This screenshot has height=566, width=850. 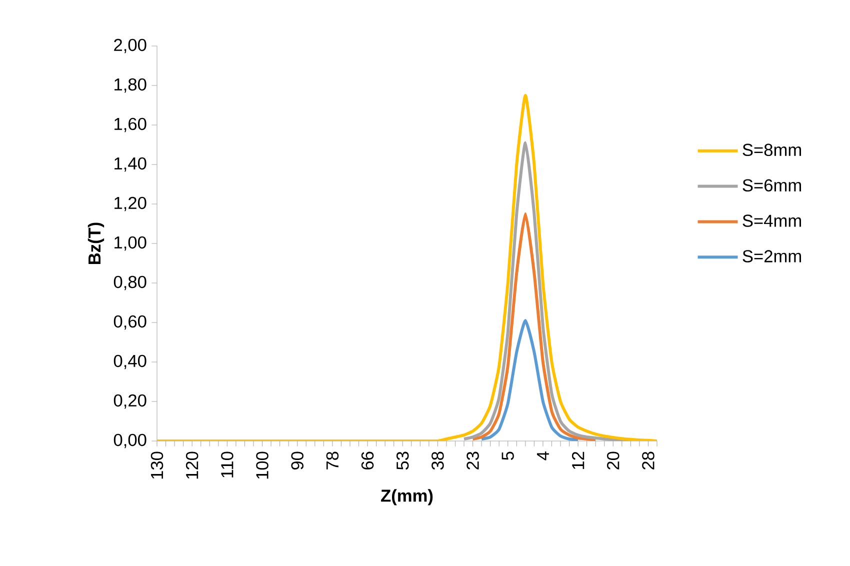 I want to click on x-tick-label: 38, so click(x=438, y=461).